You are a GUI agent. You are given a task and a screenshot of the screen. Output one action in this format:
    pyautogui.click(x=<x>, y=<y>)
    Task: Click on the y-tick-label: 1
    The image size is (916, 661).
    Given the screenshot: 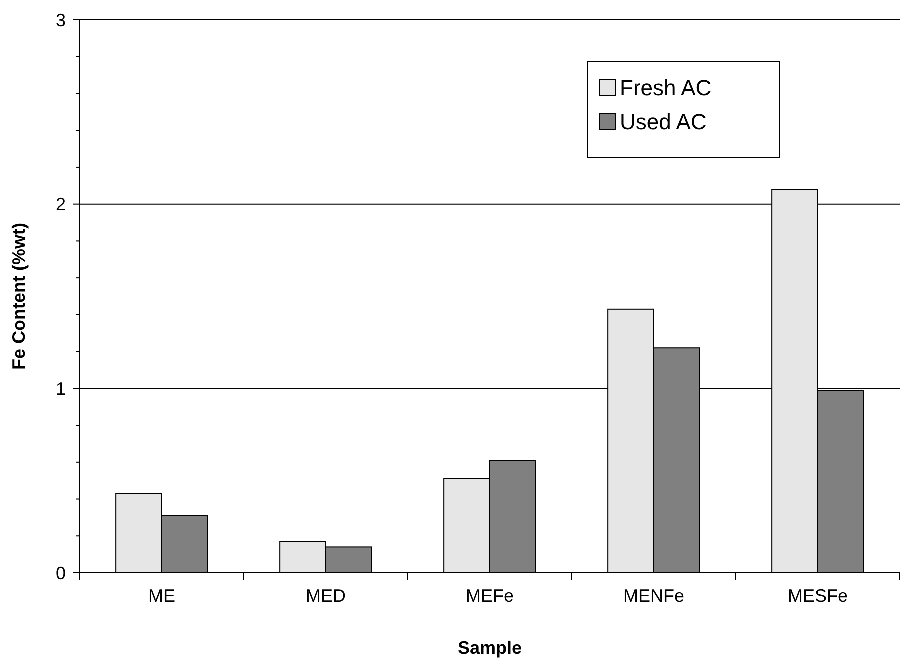 What is the action you would take?
    pyautogui.click(x=61, y=388)
    